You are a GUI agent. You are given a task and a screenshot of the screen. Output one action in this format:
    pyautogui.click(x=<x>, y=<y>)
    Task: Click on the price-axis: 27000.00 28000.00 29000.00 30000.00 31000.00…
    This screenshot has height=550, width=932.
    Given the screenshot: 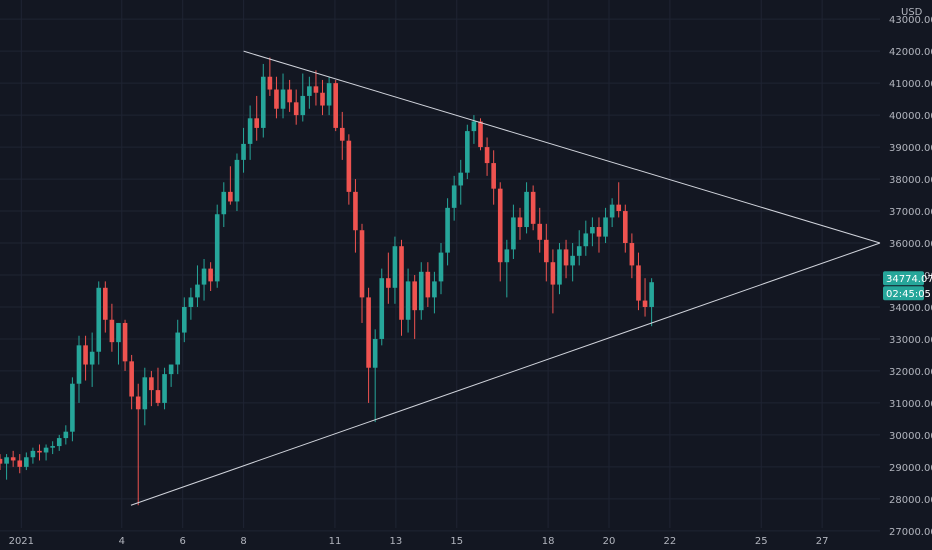 What is the action you would take?
    pyautogui.click(x=910, y=276)
    